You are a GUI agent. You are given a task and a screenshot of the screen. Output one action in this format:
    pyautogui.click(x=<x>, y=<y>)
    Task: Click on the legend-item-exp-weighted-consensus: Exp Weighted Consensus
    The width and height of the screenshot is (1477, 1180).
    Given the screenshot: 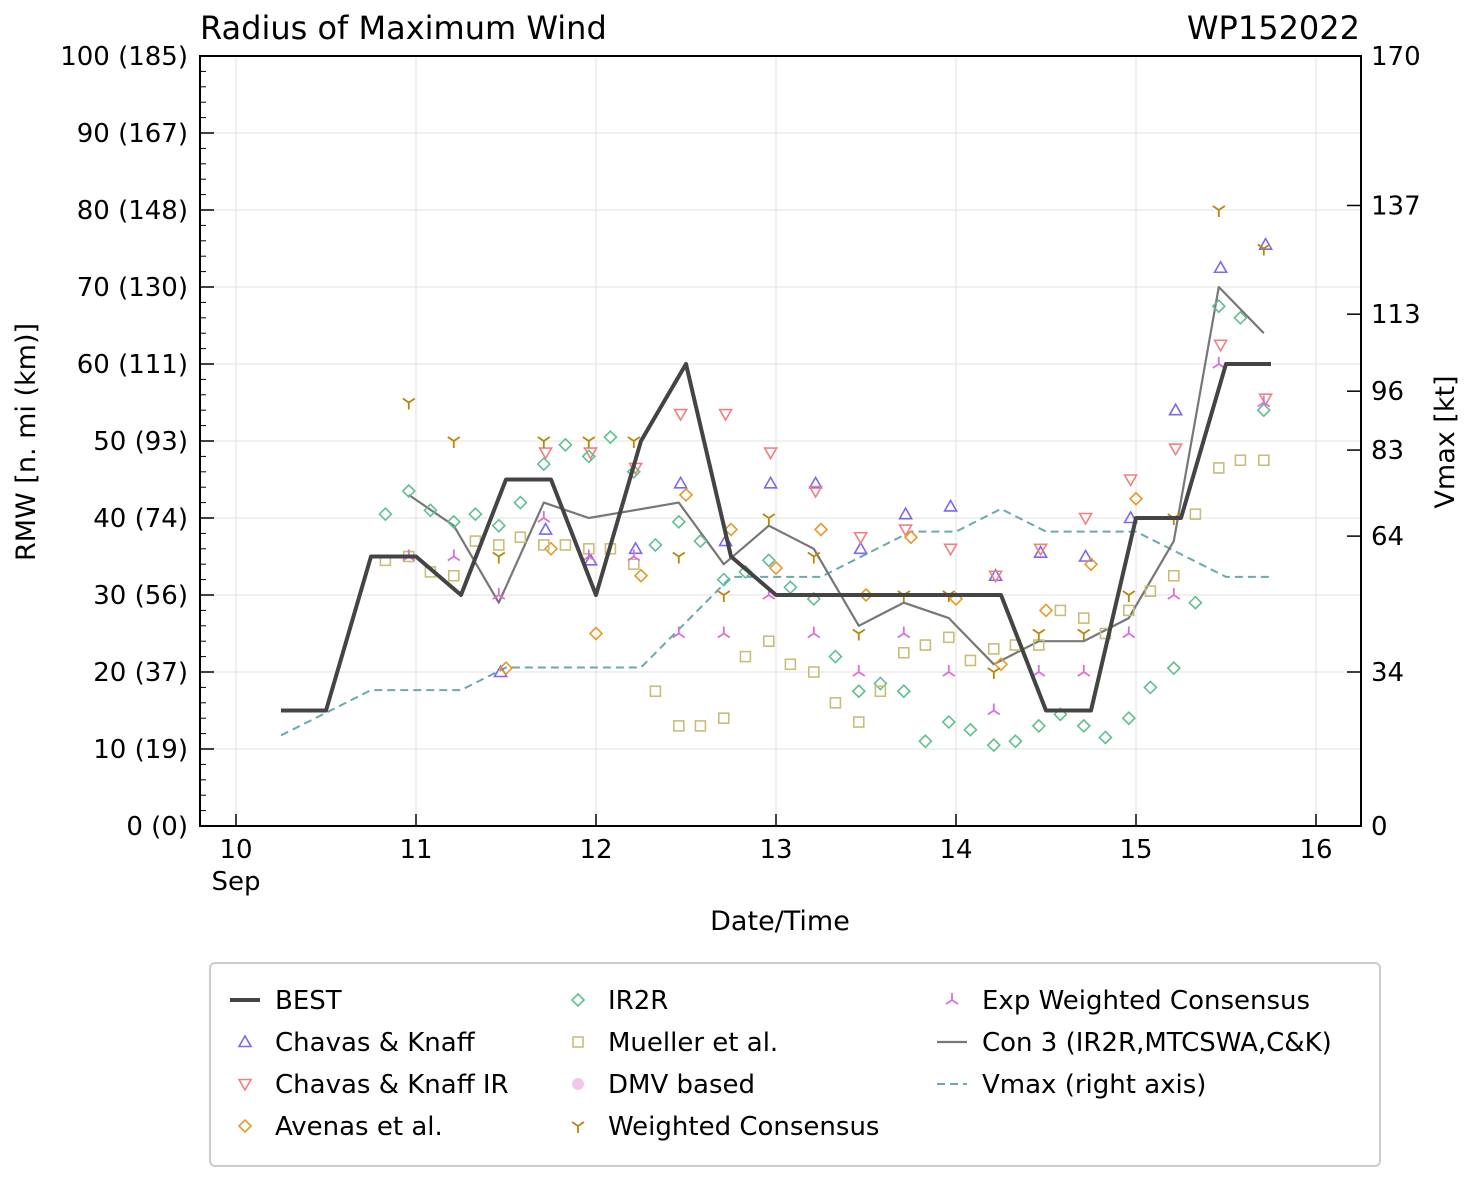 What is the action you would take?
    pyautogui.click(x=1127, y=1001)
    